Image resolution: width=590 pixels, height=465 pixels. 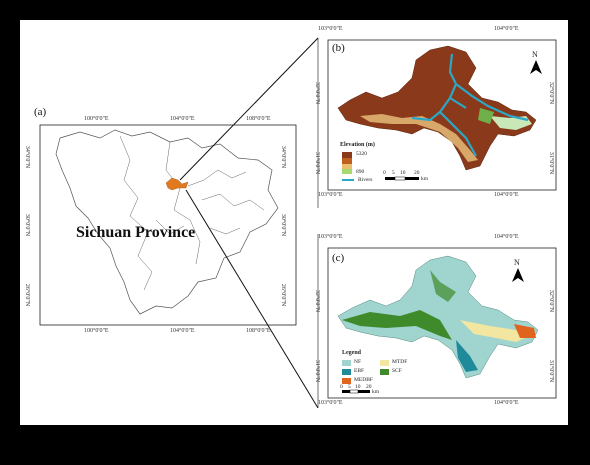 I want to click on a-top-lon-3: 108°0'0"E, so click(x=258, y=119).